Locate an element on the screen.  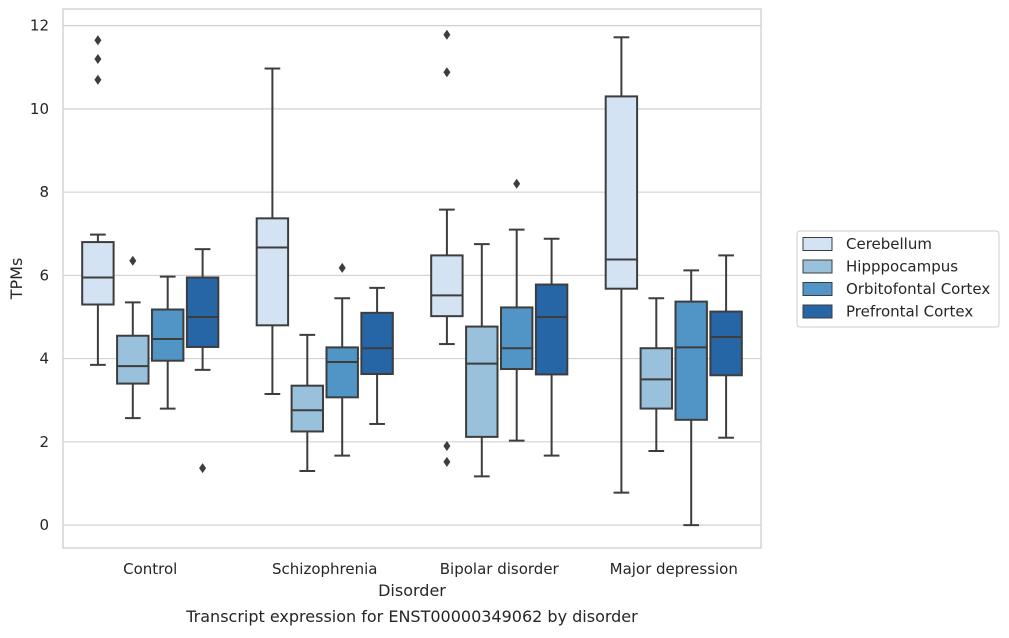
legend-label: Prefrontal Cortex is located at coordinates (909, 312).